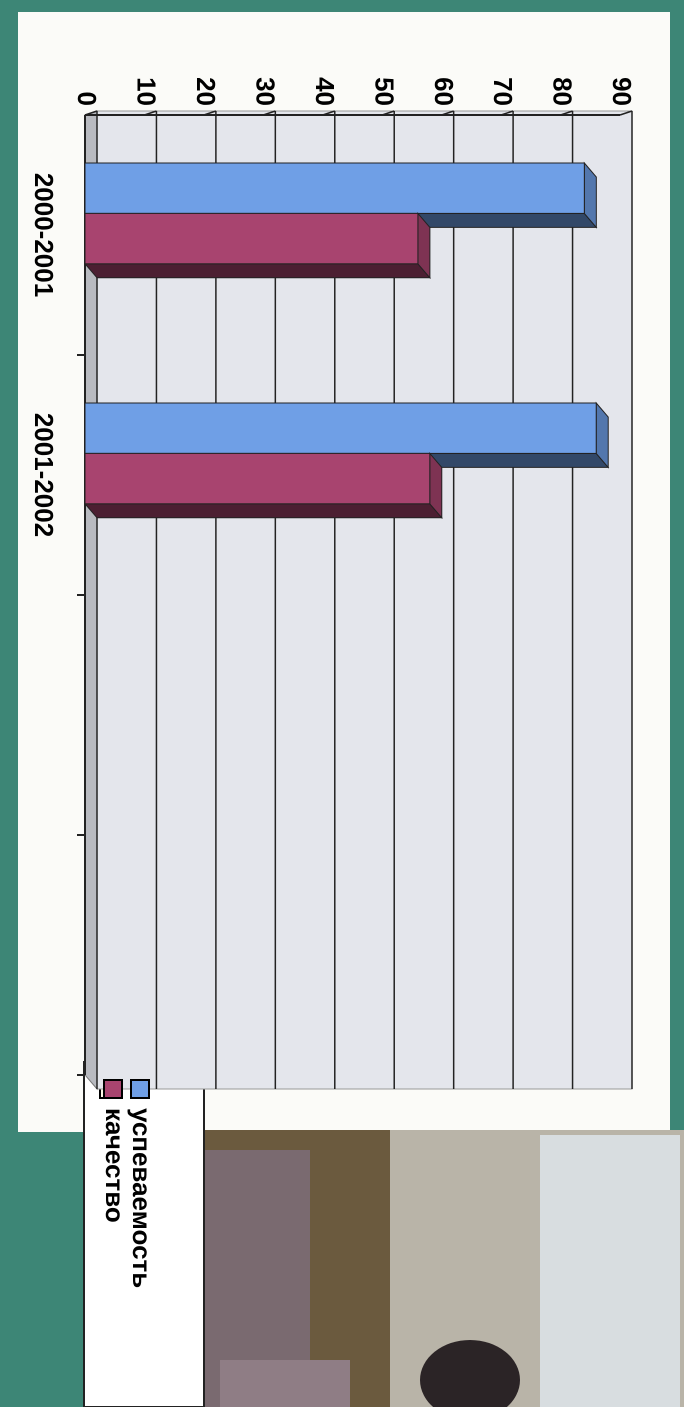  What do you see at coordinates (442, 1268) in the screenshot?
I see `photo` at bounding box center [442, 1268].